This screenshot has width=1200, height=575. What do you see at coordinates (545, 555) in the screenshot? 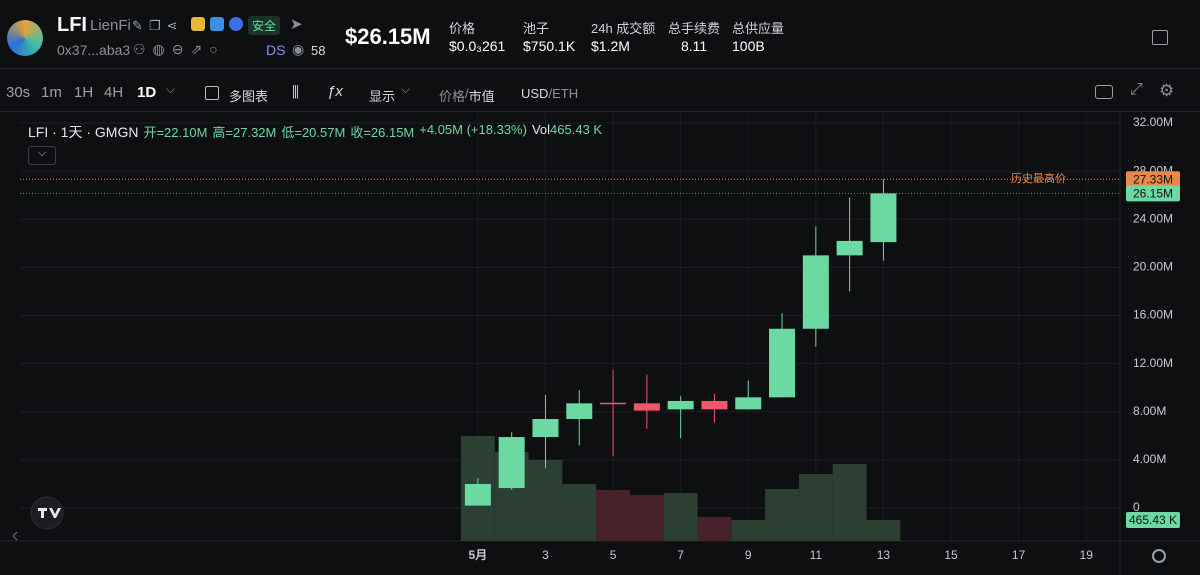
I see `x-tick-label: 3` at bounding box center [545, 555].